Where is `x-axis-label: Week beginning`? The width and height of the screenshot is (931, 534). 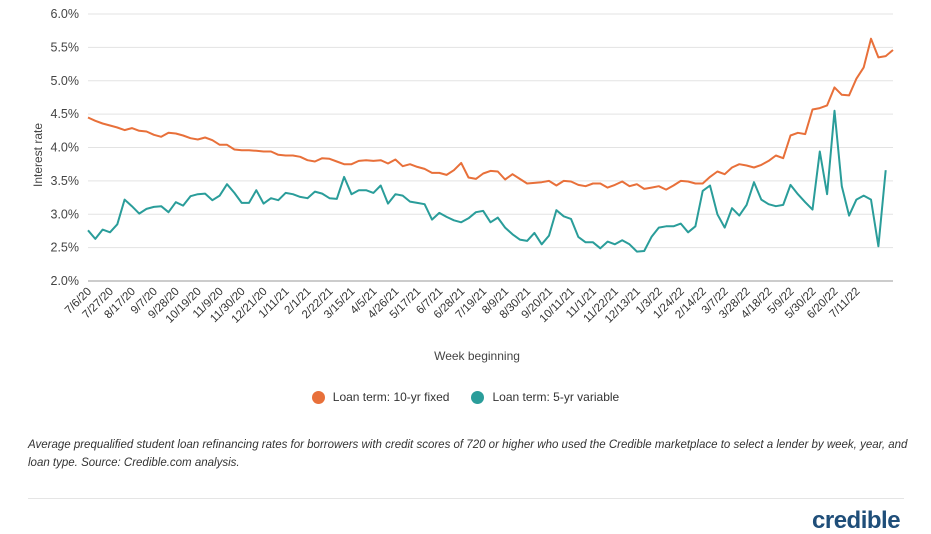
x-axis-label: Week beginning is located at coordinates (477, 356).